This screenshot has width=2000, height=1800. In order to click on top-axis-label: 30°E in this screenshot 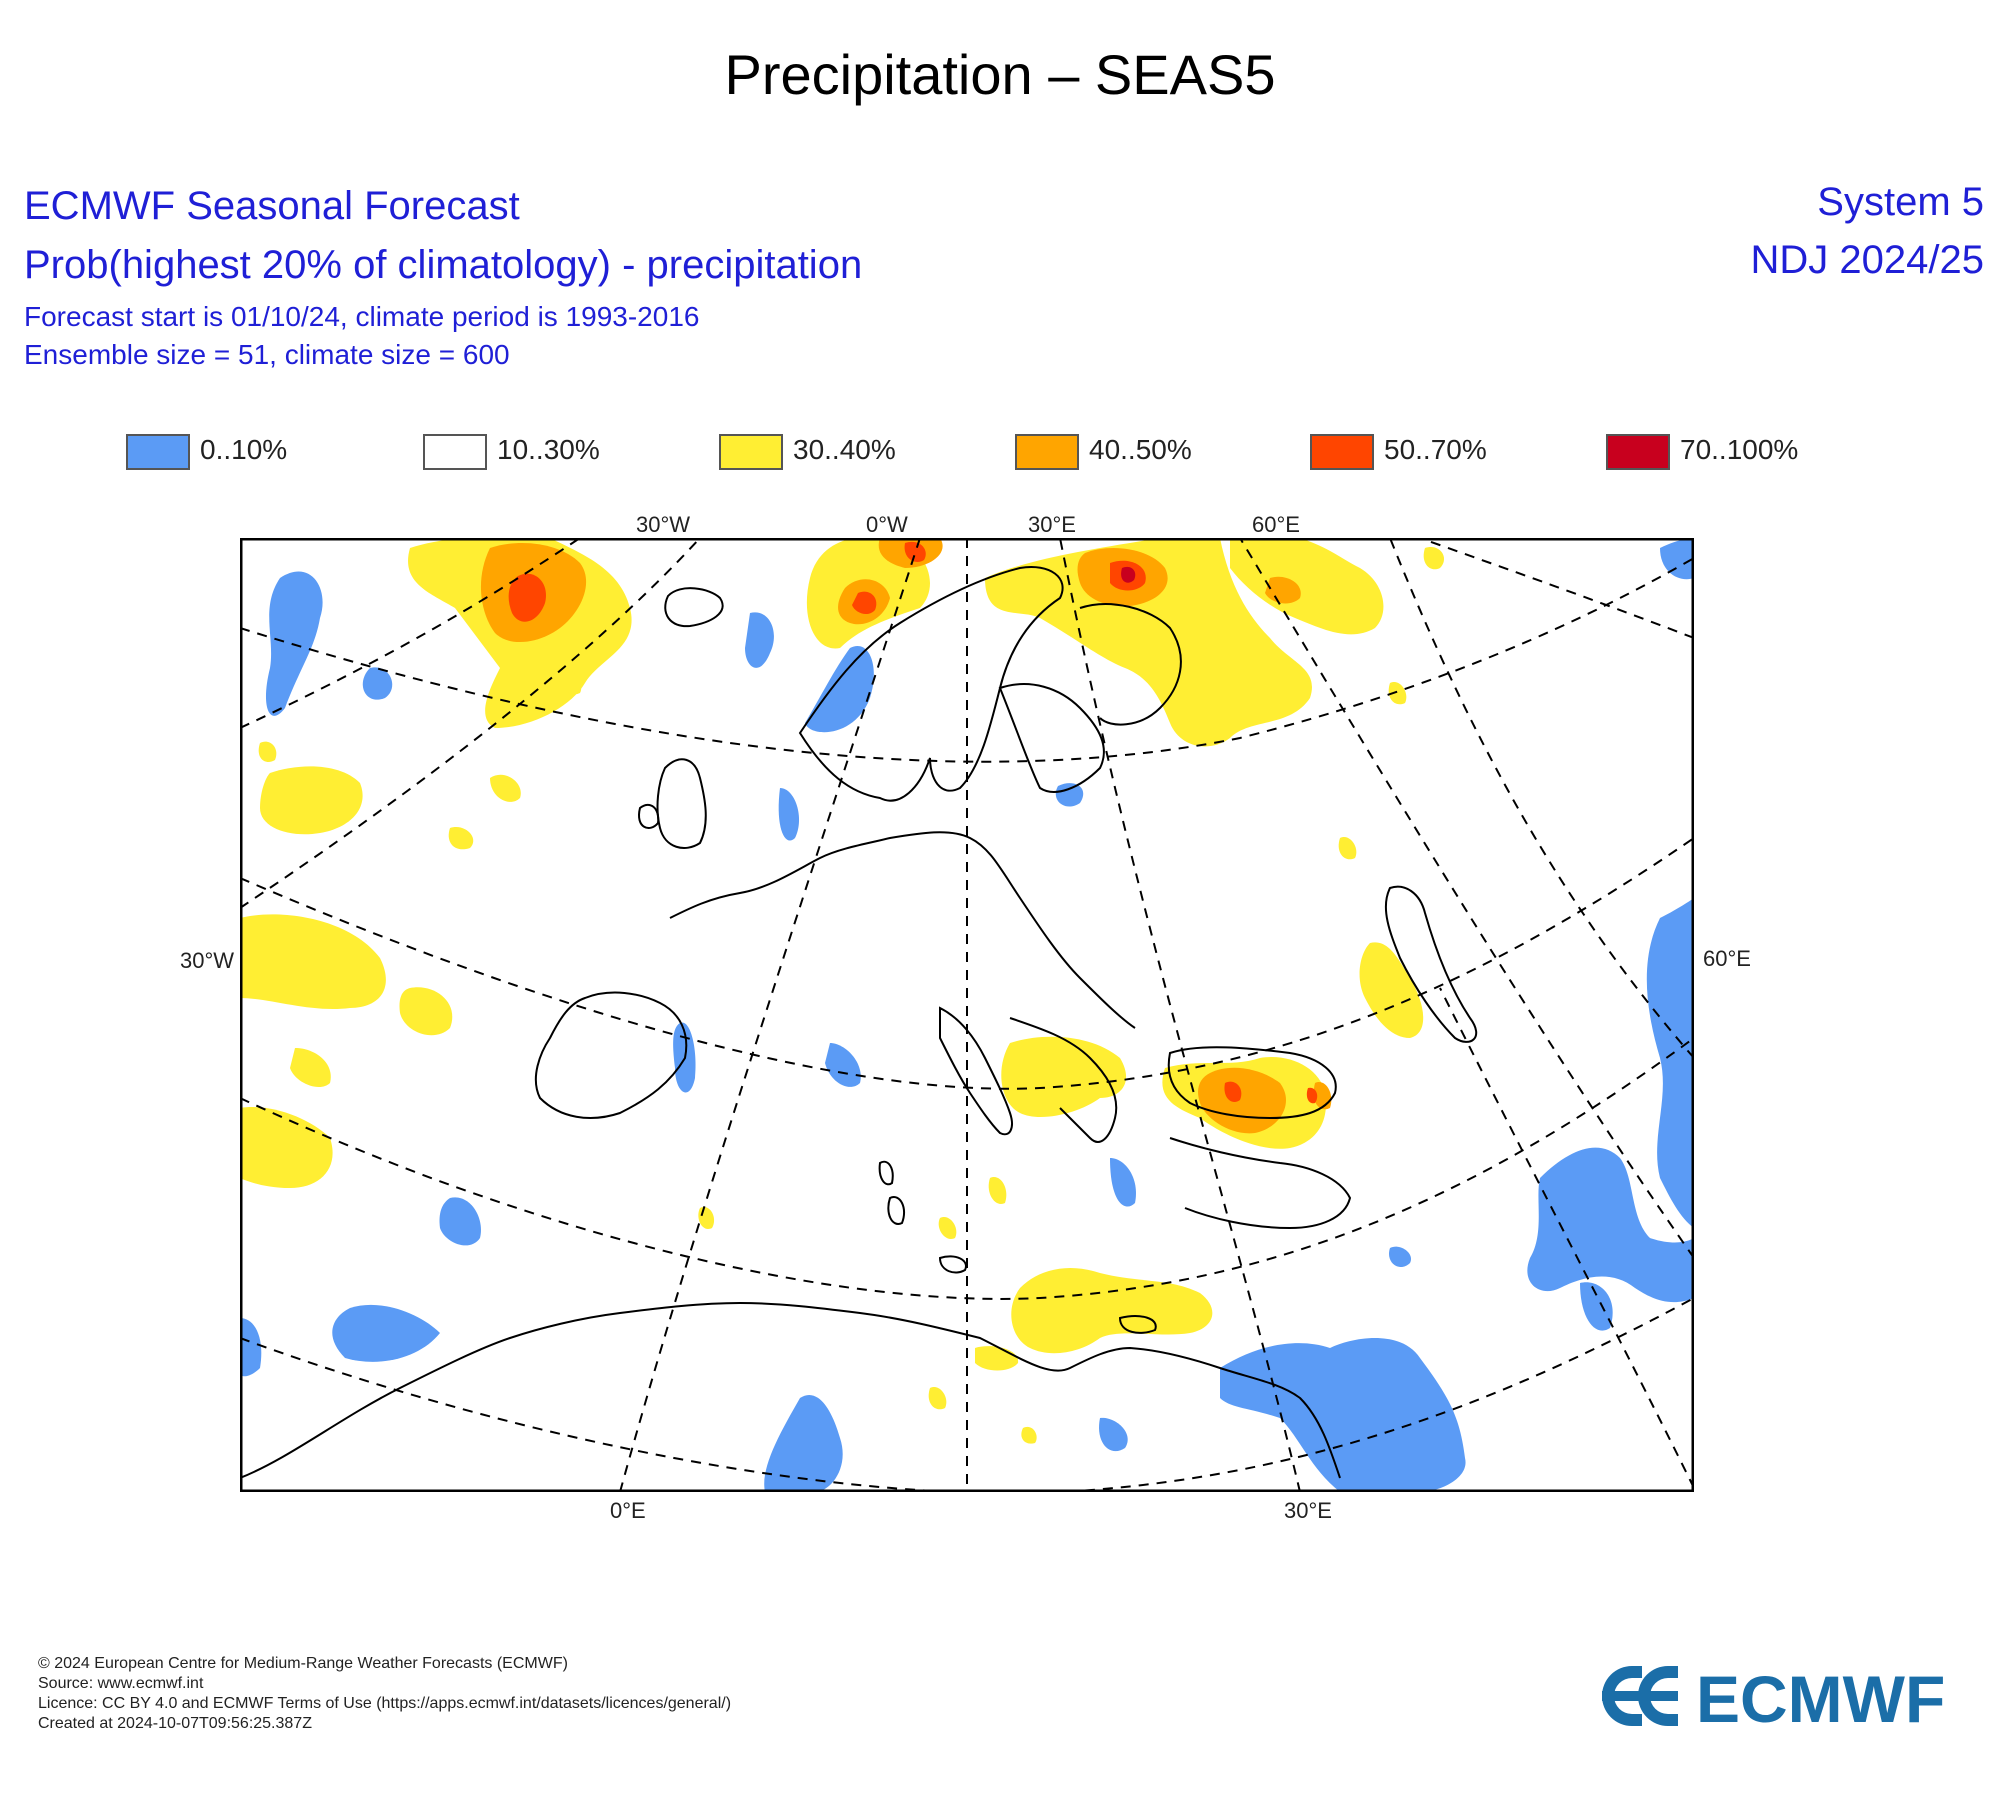, I will do `click(1052, 524)`.